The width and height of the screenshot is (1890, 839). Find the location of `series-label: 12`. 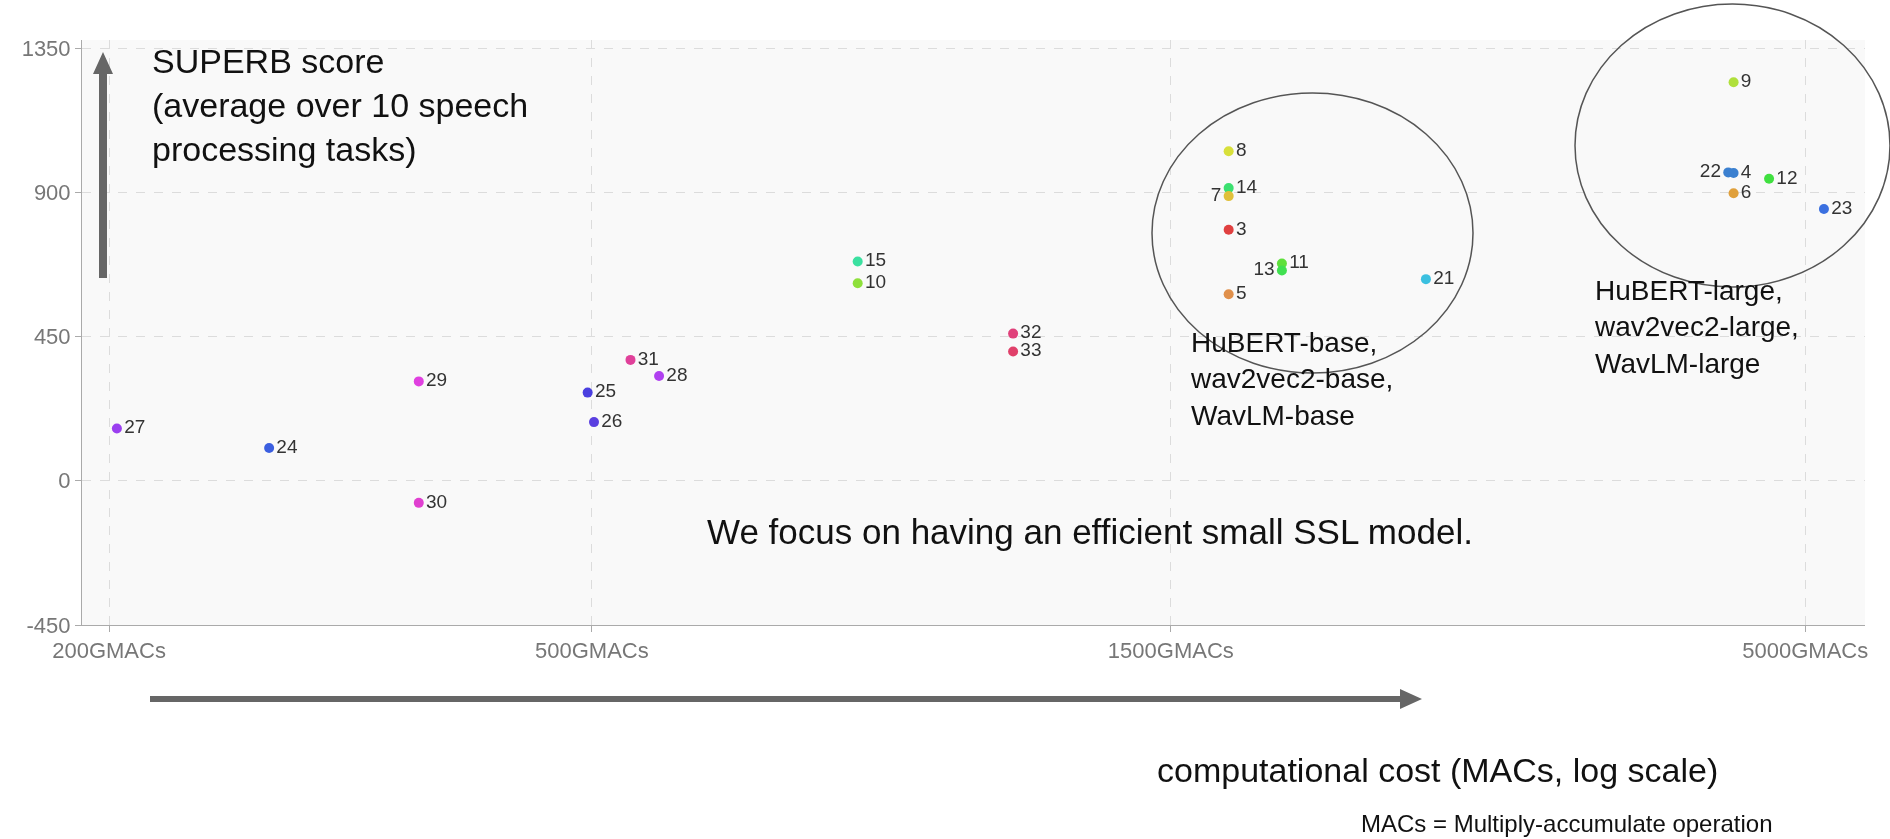

series-label: 12 is located at coordinates (1787, 177).